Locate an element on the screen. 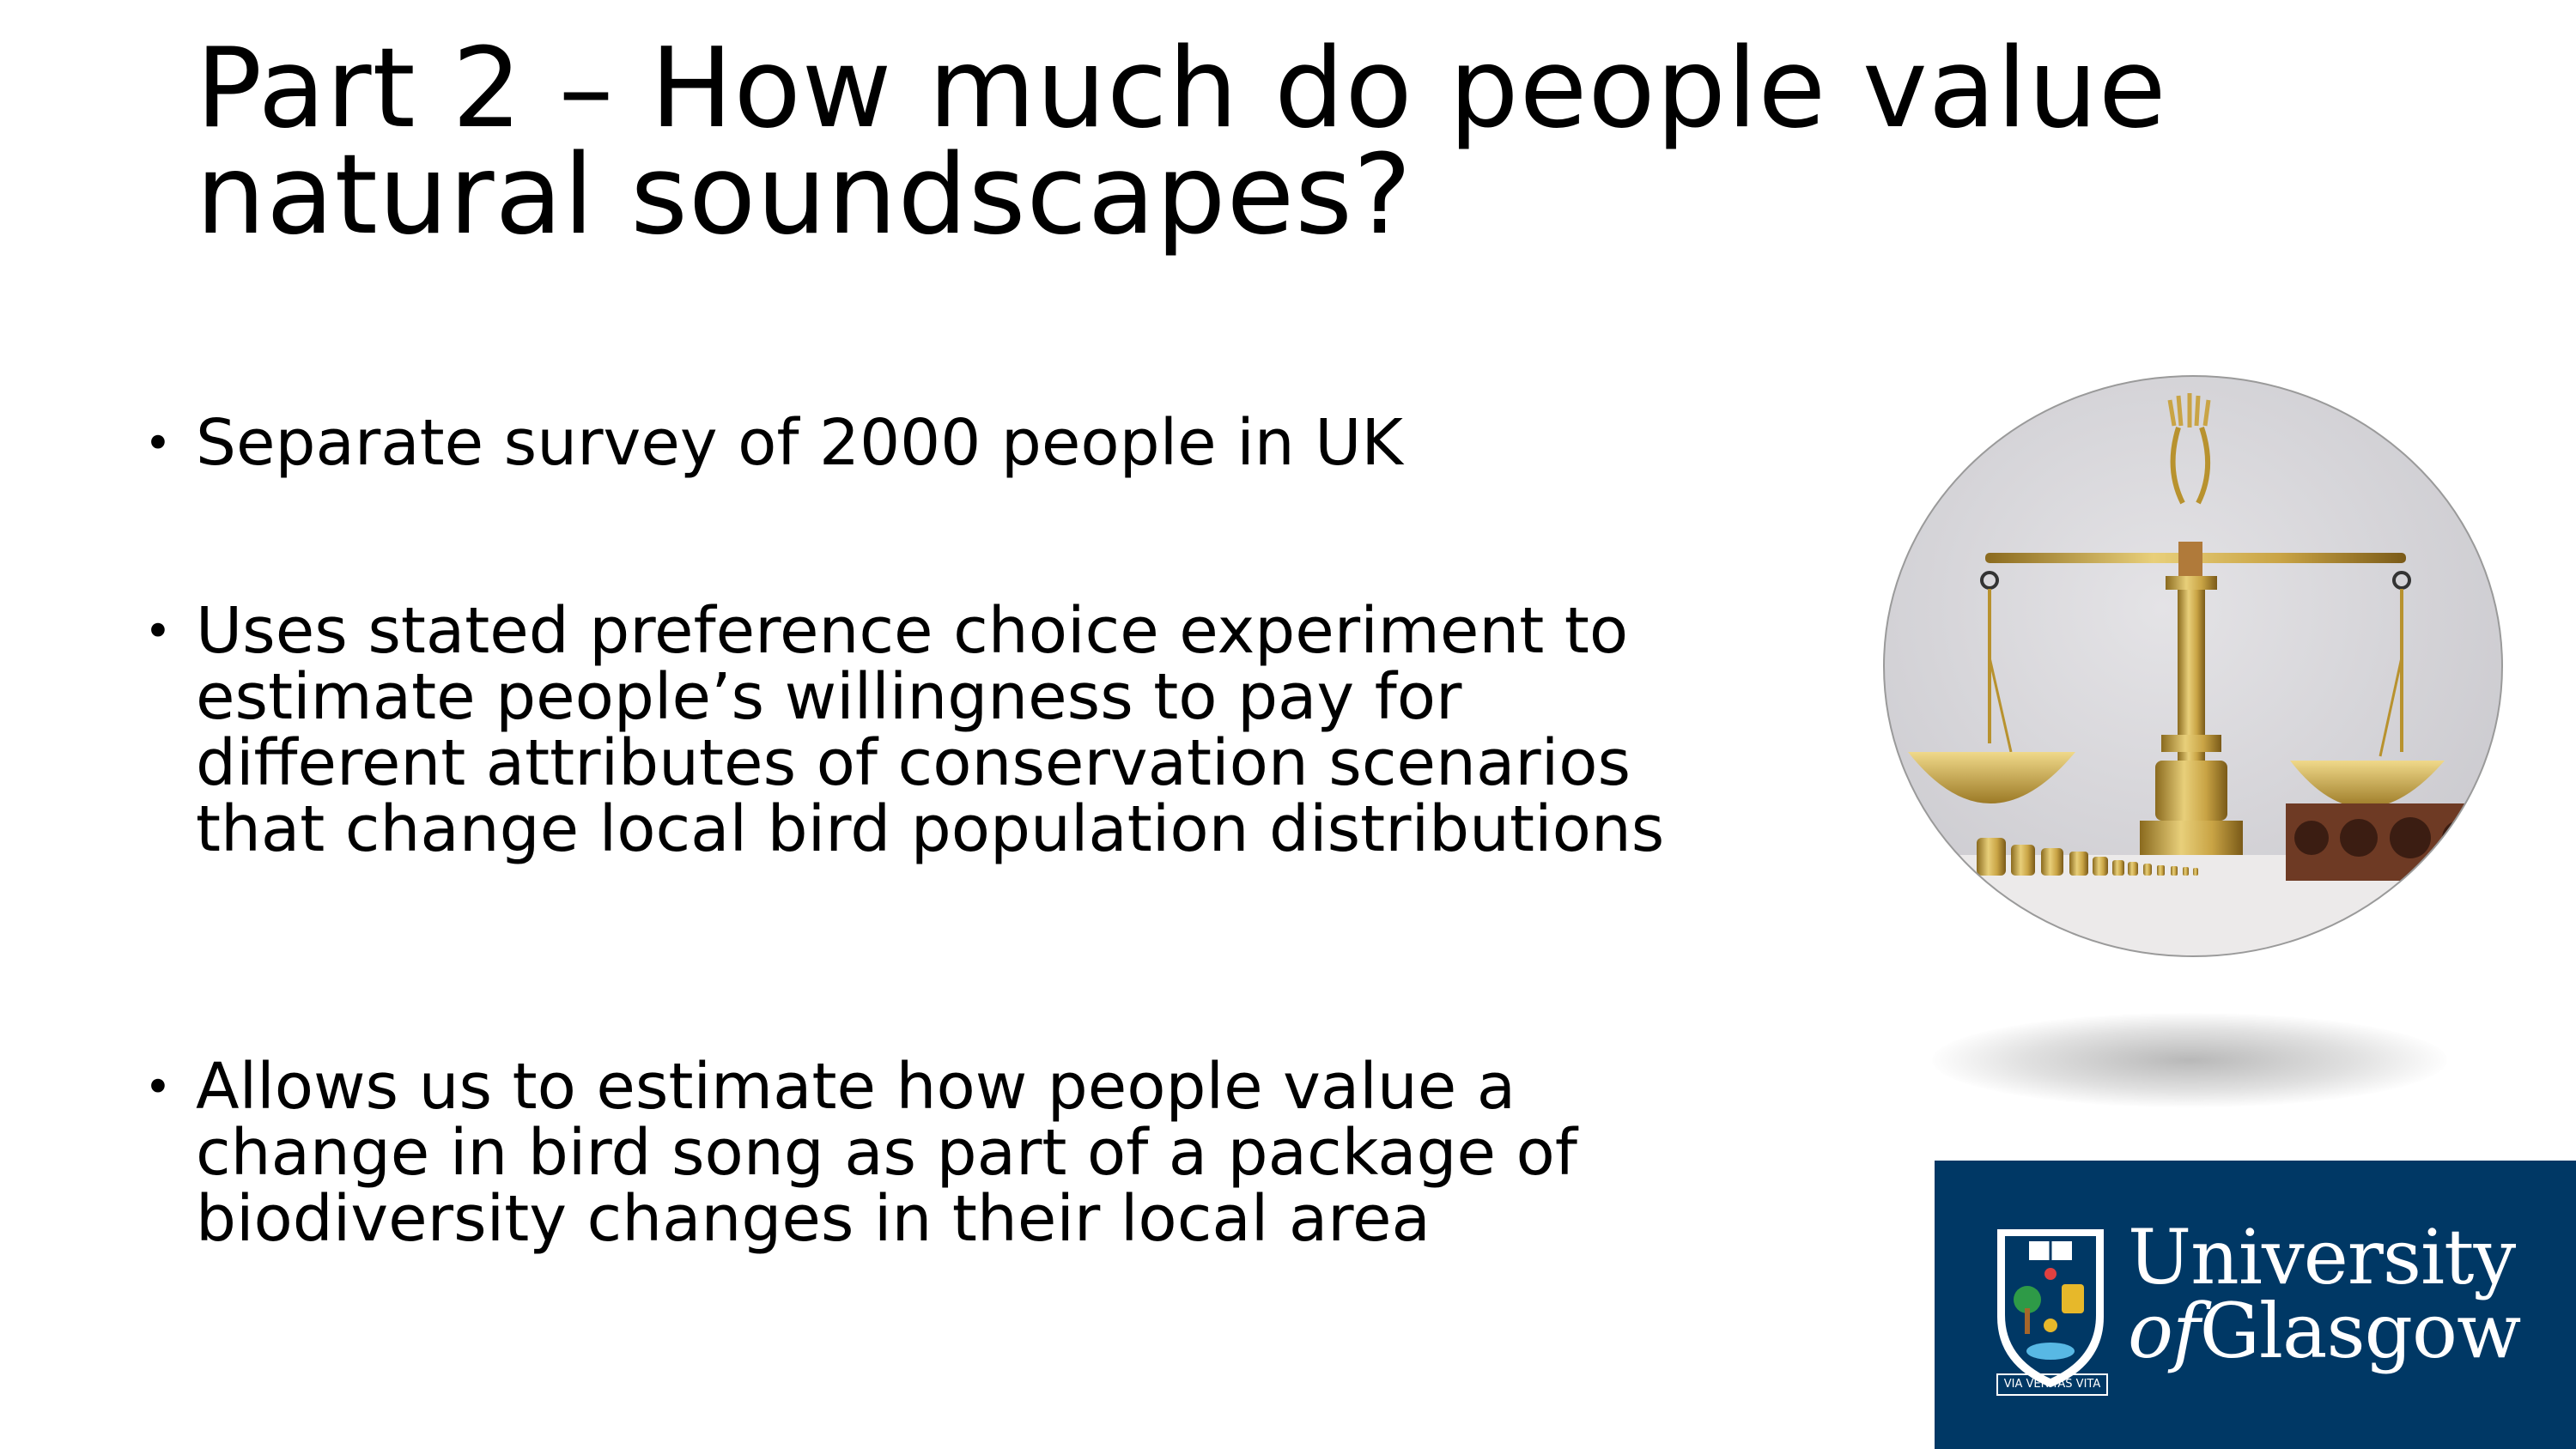 This screenshot has height=1449, width=2576. university-name: University ofGlasgow is located at coordinates (2324, 1297).